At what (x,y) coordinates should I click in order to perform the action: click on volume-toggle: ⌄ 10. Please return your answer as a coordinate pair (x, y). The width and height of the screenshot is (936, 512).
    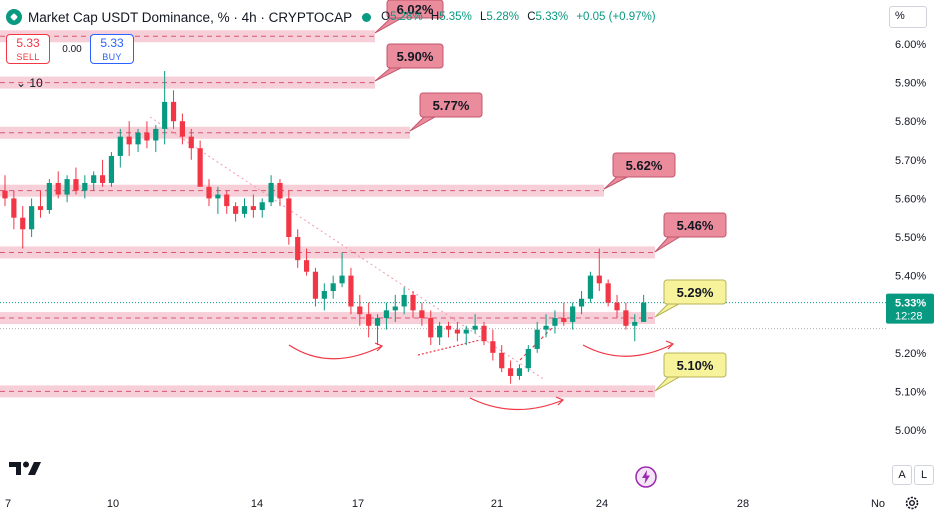
    Looking at the image, I should click on (29, 83).